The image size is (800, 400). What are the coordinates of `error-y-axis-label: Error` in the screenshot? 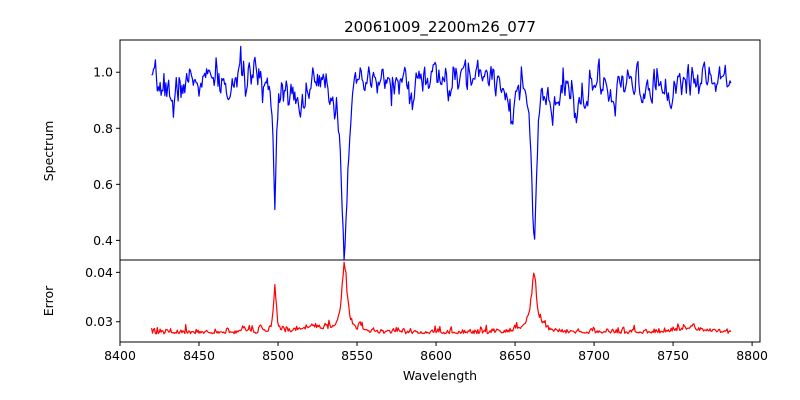 It's located at (48, 300).